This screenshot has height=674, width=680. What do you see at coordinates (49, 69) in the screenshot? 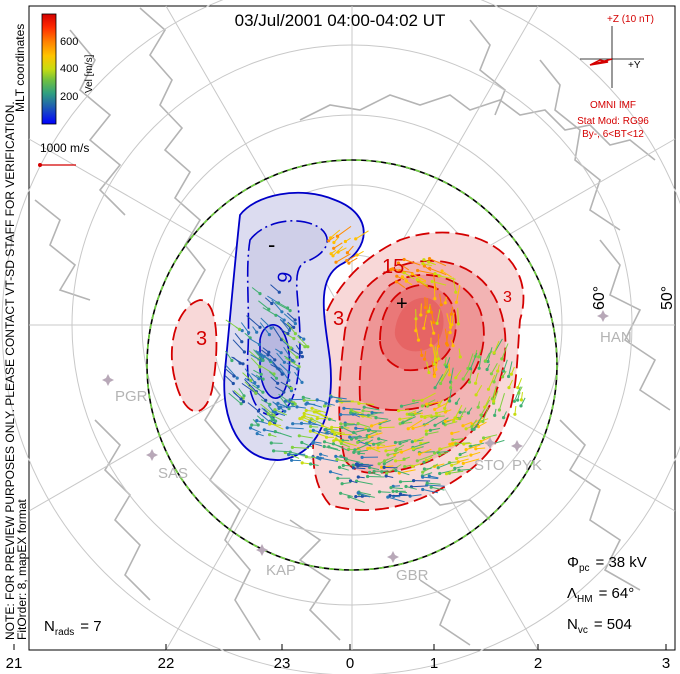
I see `colorbar-scale` at bounding box center [49, 69].